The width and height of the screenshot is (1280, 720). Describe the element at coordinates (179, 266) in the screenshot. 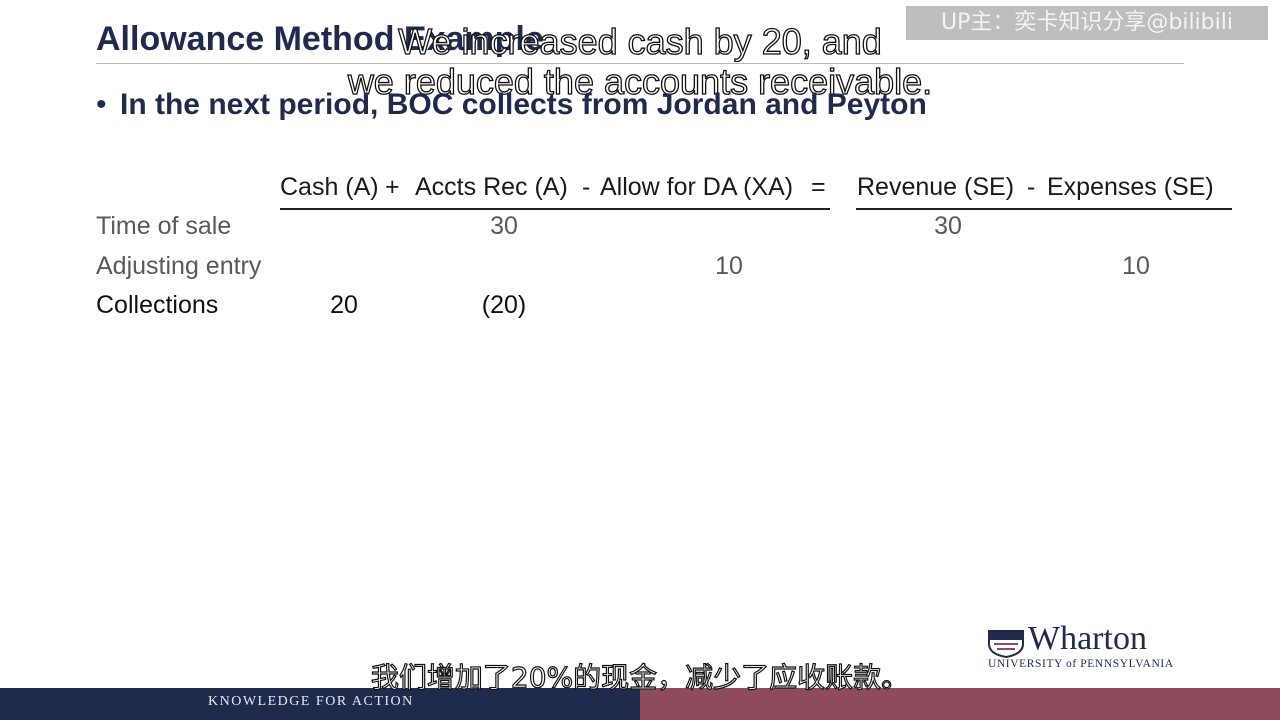

I see `row-label-adjusting-entry: Adjusting entry` at that location.